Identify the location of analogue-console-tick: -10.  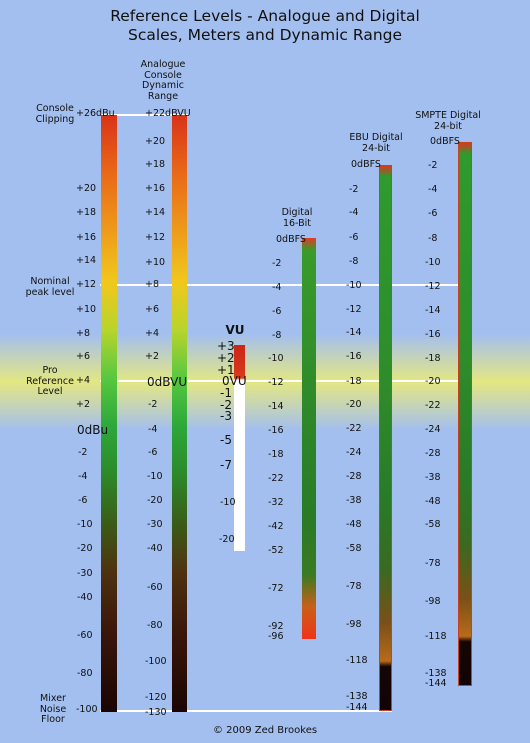
(155, 476).